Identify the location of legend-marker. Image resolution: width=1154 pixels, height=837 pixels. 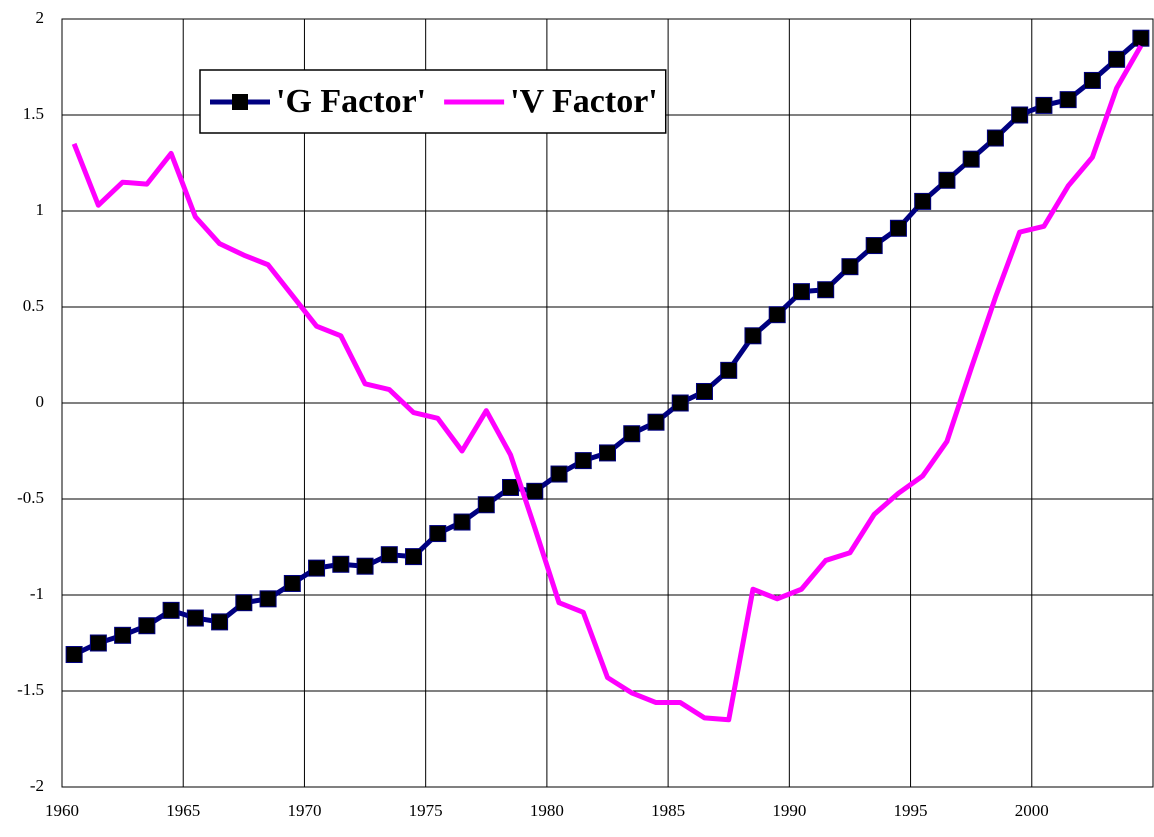
(240, 102).